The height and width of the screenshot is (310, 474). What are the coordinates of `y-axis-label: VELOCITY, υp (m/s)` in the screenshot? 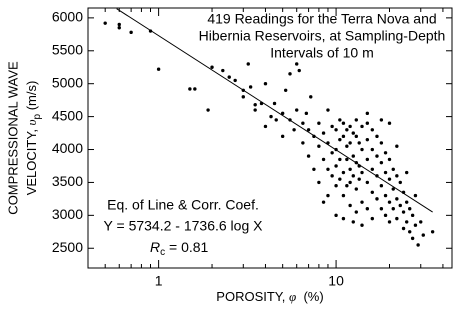 It's located at (33, 138).